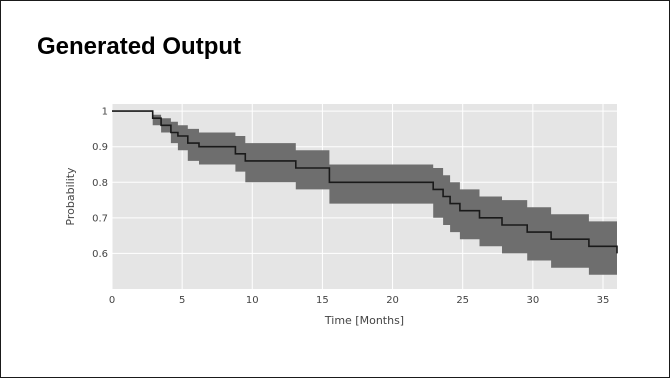  I want to click on y-tick-labels: 0.6 0.7 0.8 0.9 1, so click(100, 183).